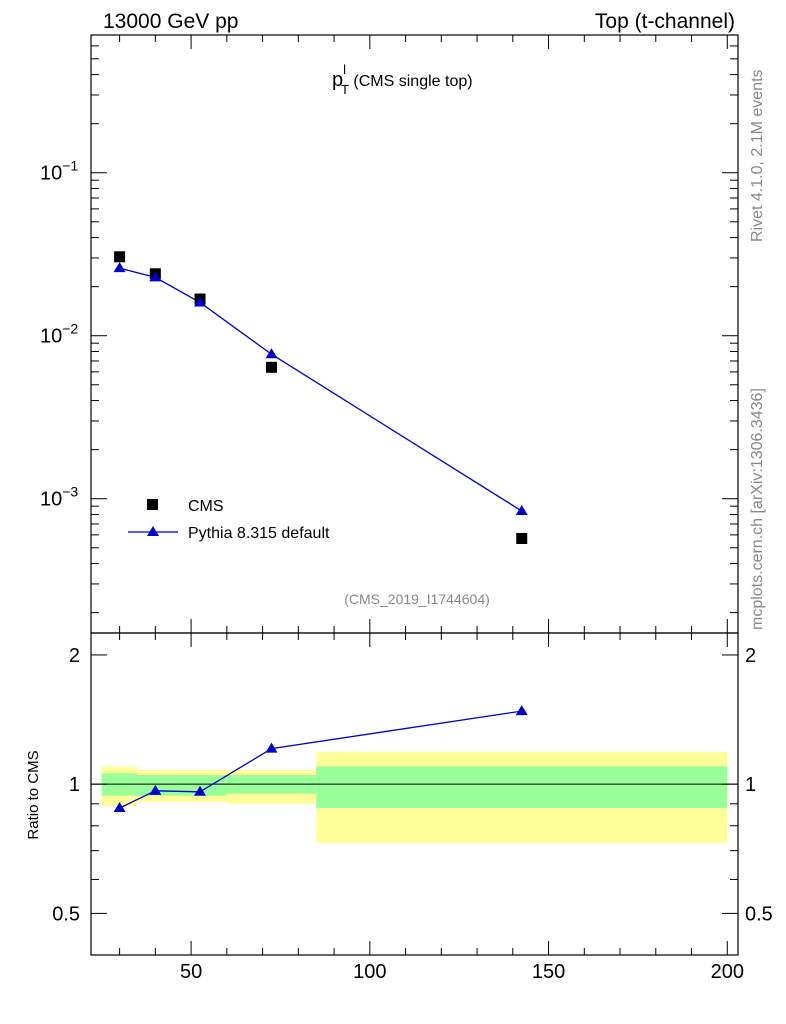 The height and width of the screenshot is (1024, 786). What do you see at coordinates (170, 21) in the screenshot?
I see `header-left: 13000 GeV pp` at bounding box center [170, 21].